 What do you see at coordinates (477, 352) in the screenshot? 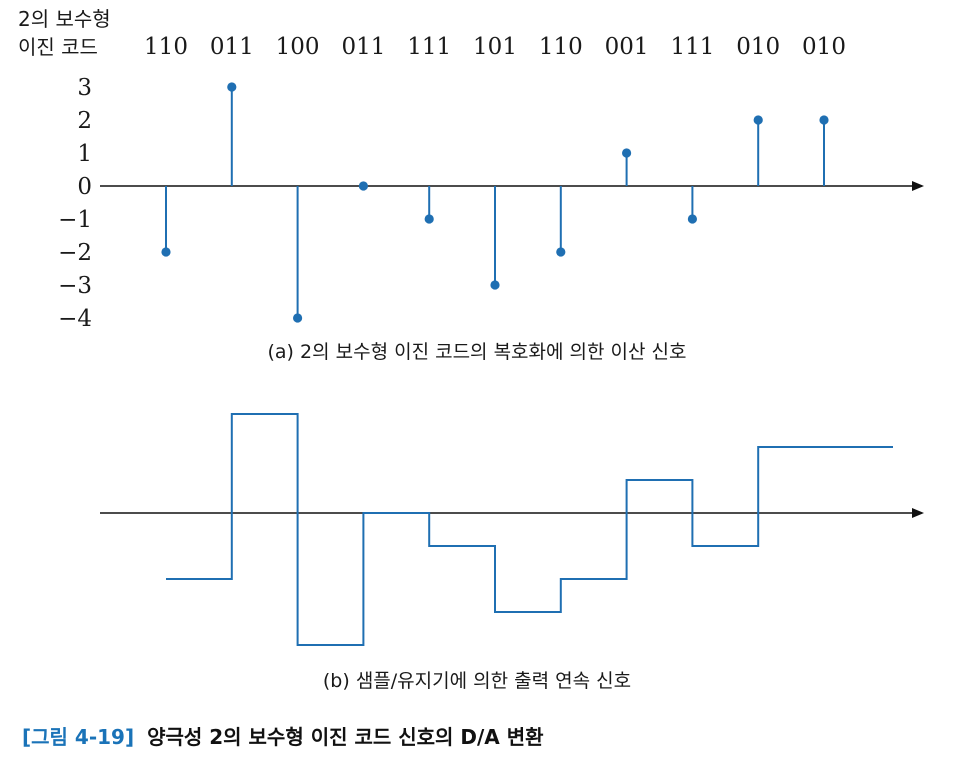
I see `chart-a-caption: (a) 2의 보수형 이진 코드의 복호화에 의한 이산 신호` at bounding box center [477, 352].